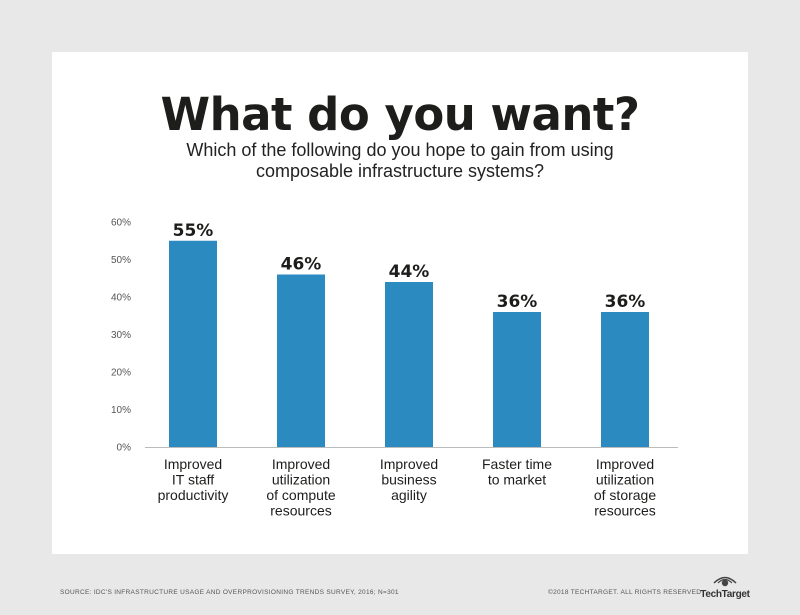 Image resolution: width=800 pixels, height=615 pixels. What do you see at coordinates (725, 594) in the screenshot?
I see `logo-text: TechTarget` at bounding box center [725, 594].